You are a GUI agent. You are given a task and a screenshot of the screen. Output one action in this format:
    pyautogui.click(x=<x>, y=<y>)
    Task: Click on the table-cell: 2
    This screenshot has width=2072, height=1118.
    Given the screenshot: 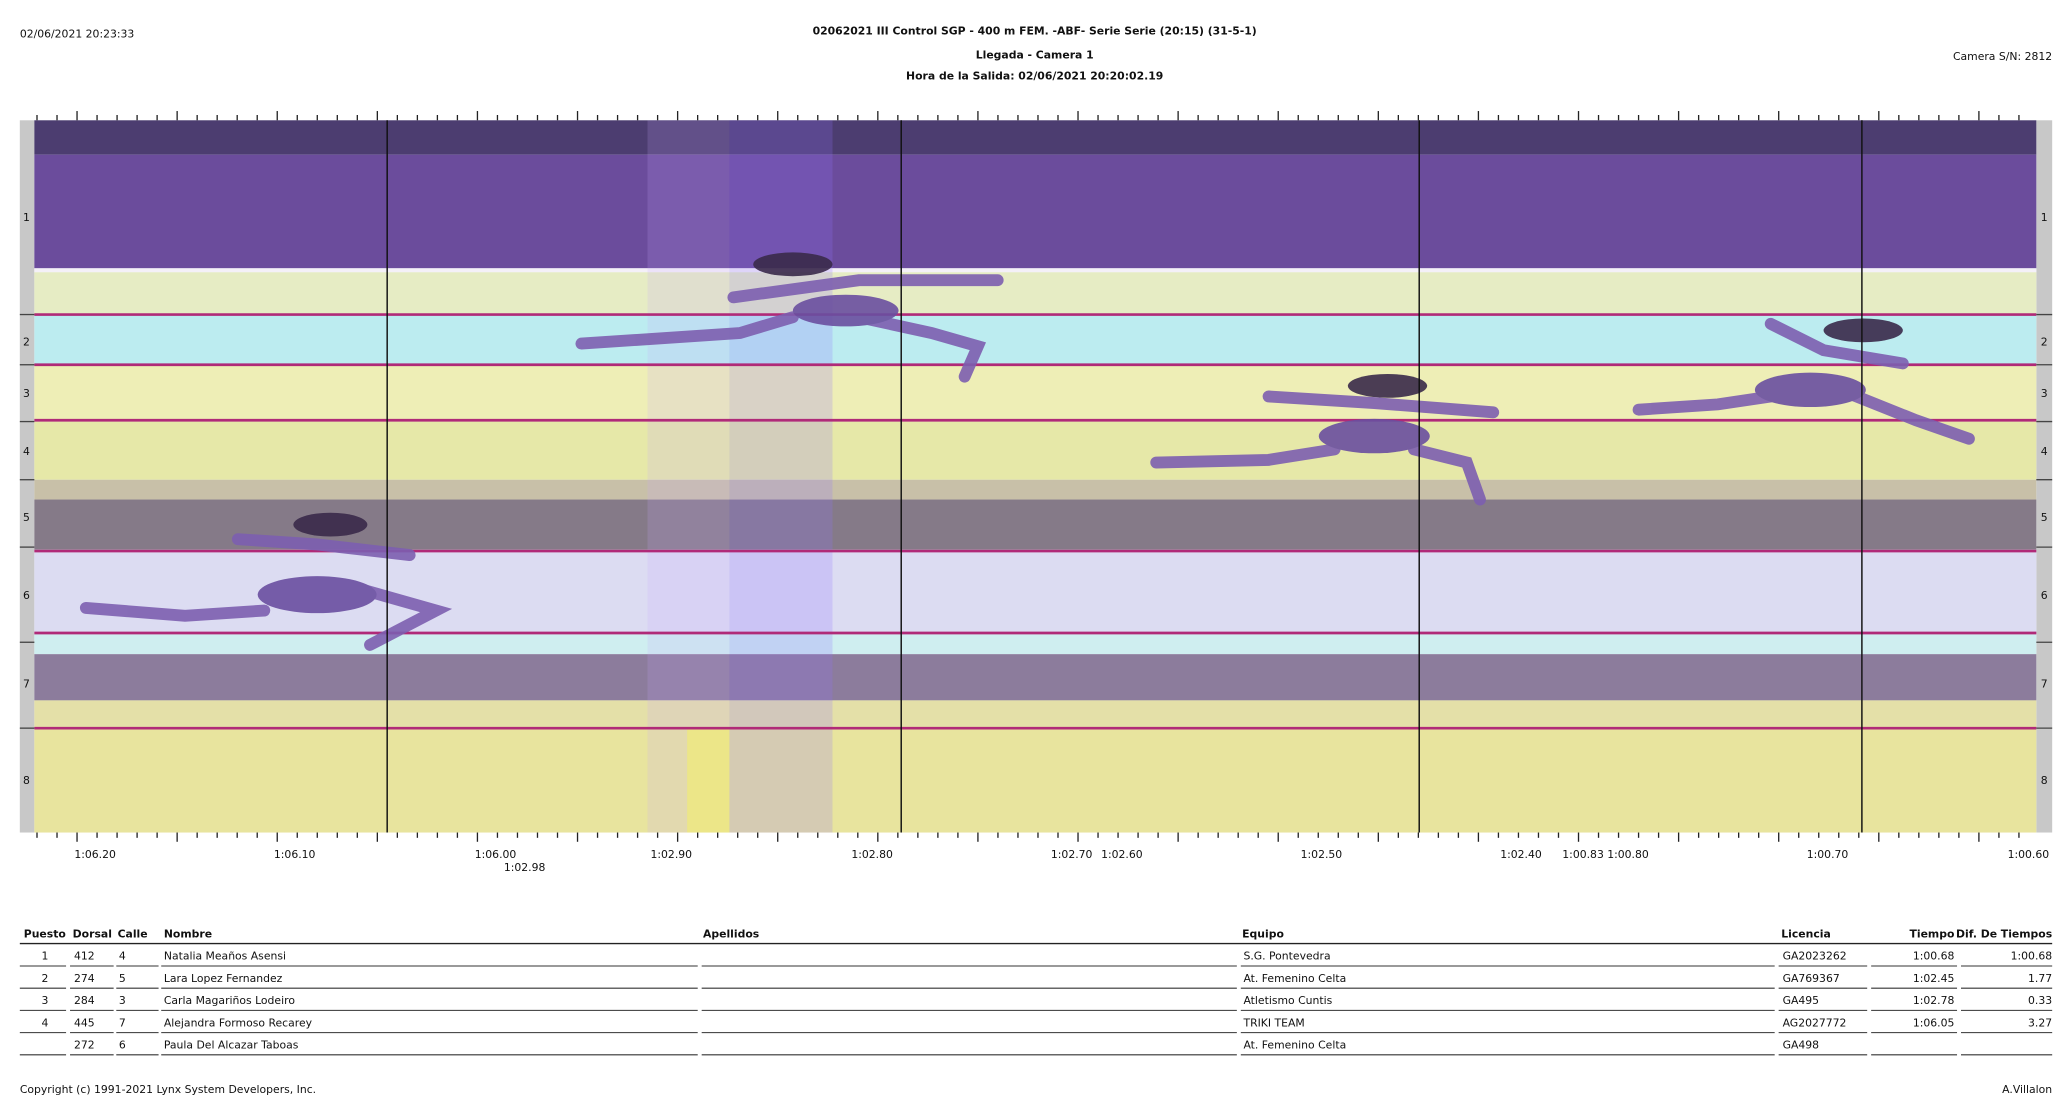 What is the action you would take?
    pyautogui.click(x=44, y=978)
    